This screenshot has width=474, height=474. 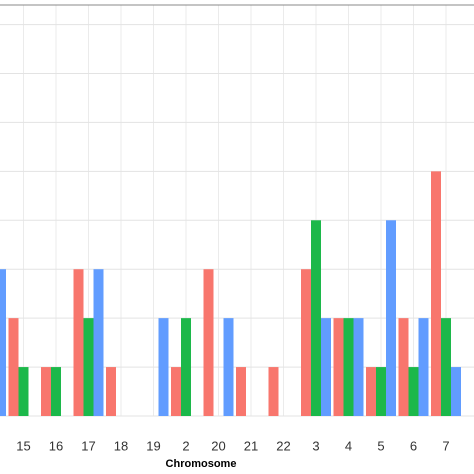 What do you see at coordinates (56, 445) in the screenshot?
I see `x-tick-label: 16` at bounding box center [56, 445].